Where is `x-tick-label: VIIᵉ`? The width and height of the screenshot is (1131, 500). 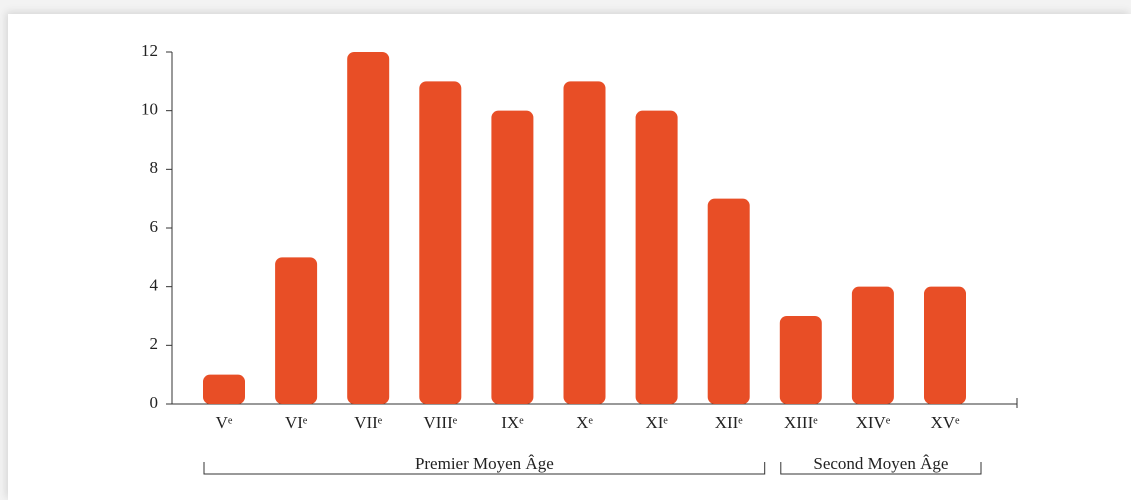
x-tick-label: VIIᵉ is located at coordinates (368, 422).